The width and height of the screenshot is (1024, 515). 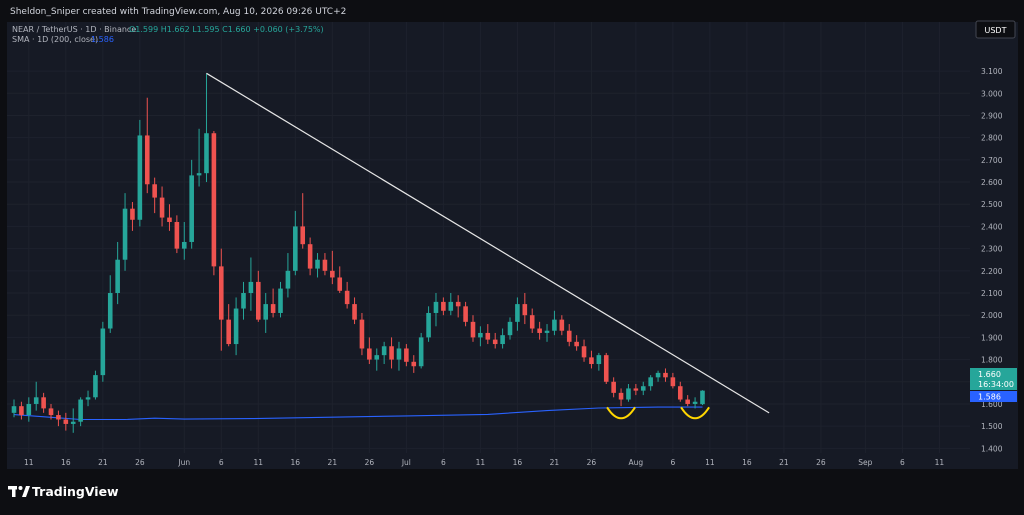 What do you see at coordinates (102, 39) in the screenshot?
I see `sma-legend-value: 1.586` at bounding box center [102, 39].